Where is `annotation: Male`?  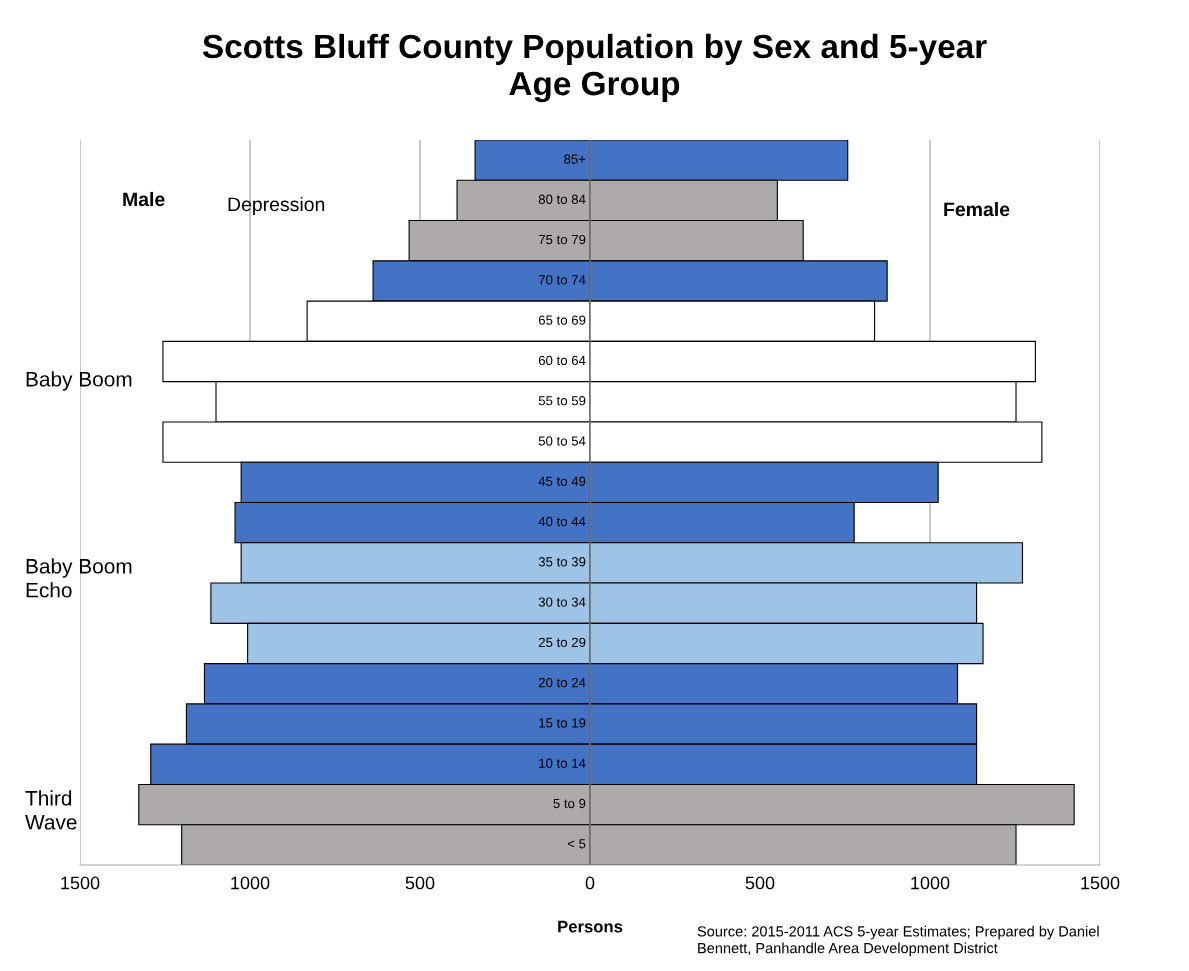
annotation: Male is located at coordinates (144, 199).